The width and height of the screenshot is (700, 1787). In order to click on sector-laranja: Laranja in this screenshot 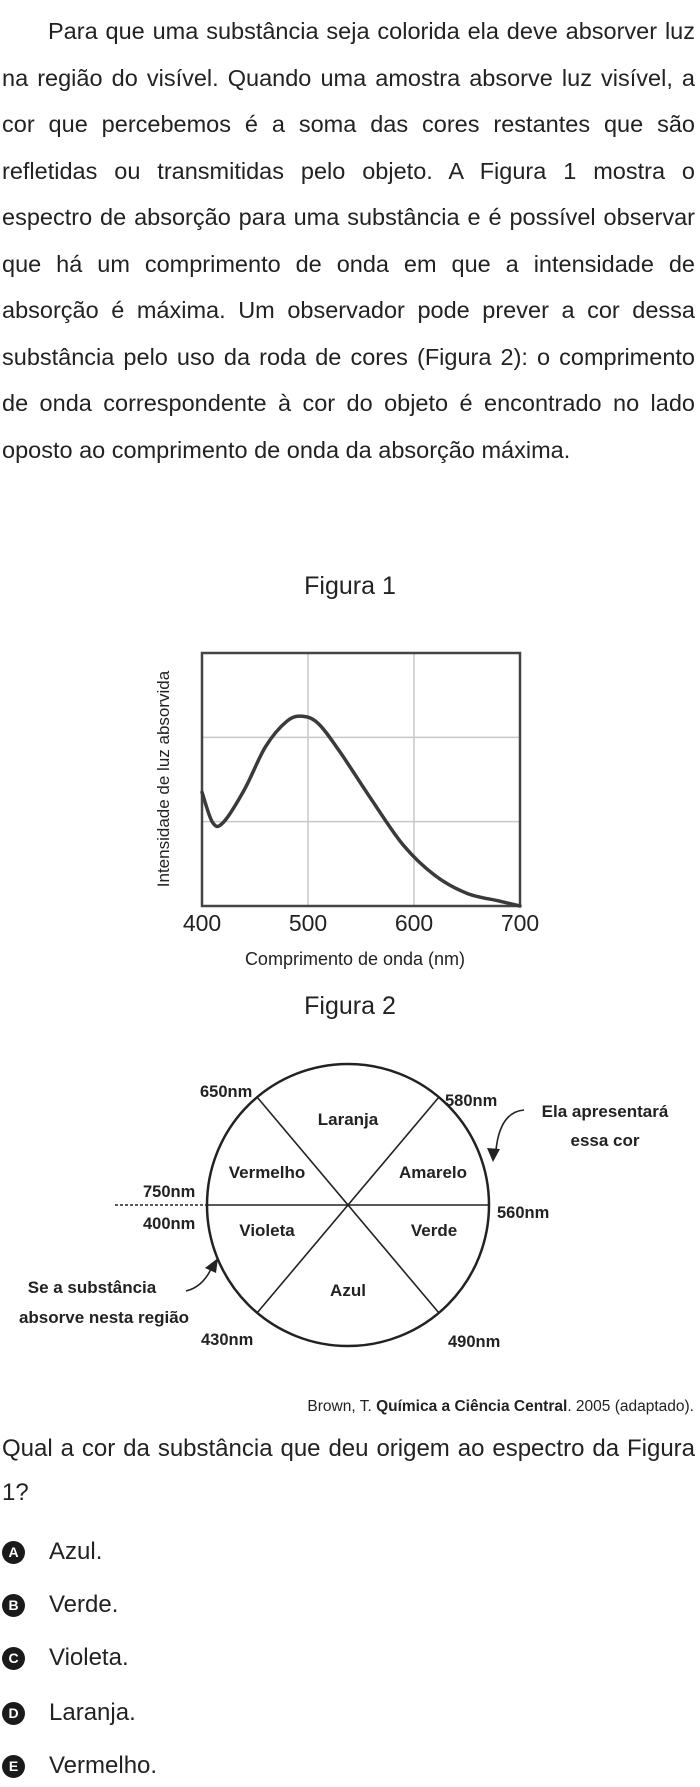, I will do `click(348, 1119)`.